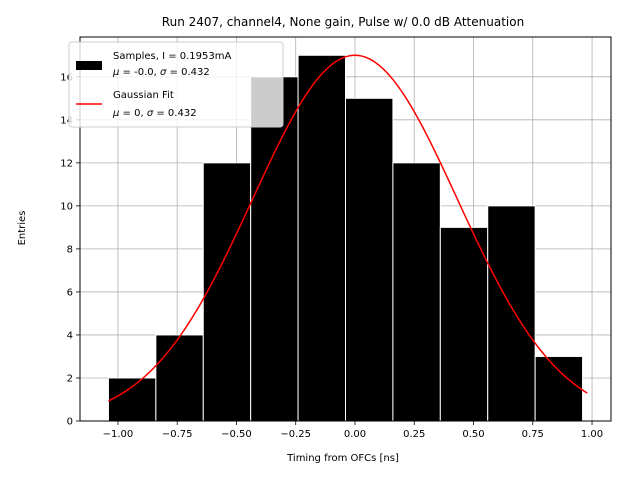  What do you see at coordinates (66, 120) in the screenshot?
I see `y-tick-label: 14` at bounding box center [66, 120].